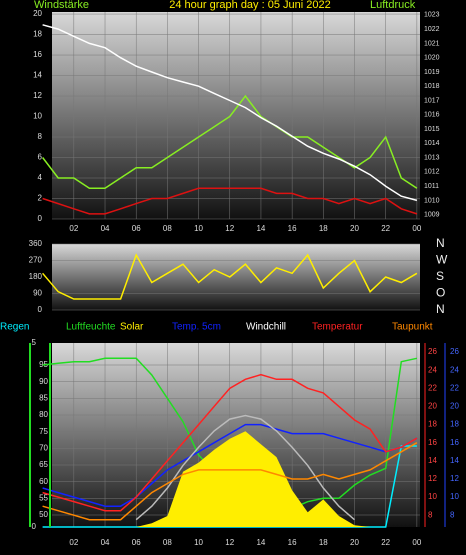 Image resolution: width=466 pixels, height=555 pixels. I want to click on y-axis-label: Windstärke, so click(61, 5).